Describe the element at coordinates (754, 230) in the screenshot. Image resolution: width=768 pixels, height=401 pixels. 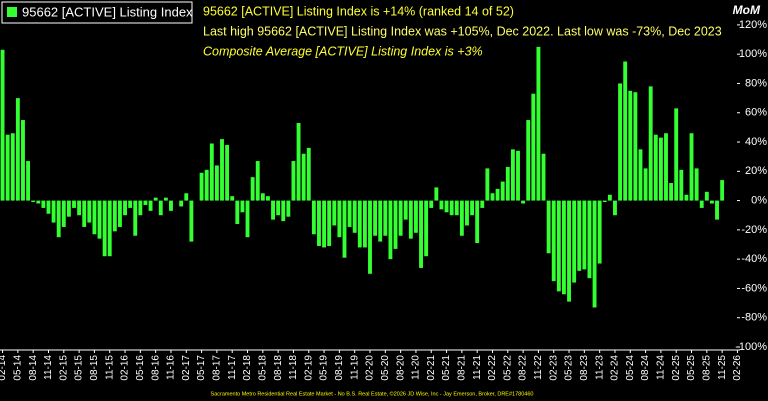
I see `y-tick-label: -20%` at that location.